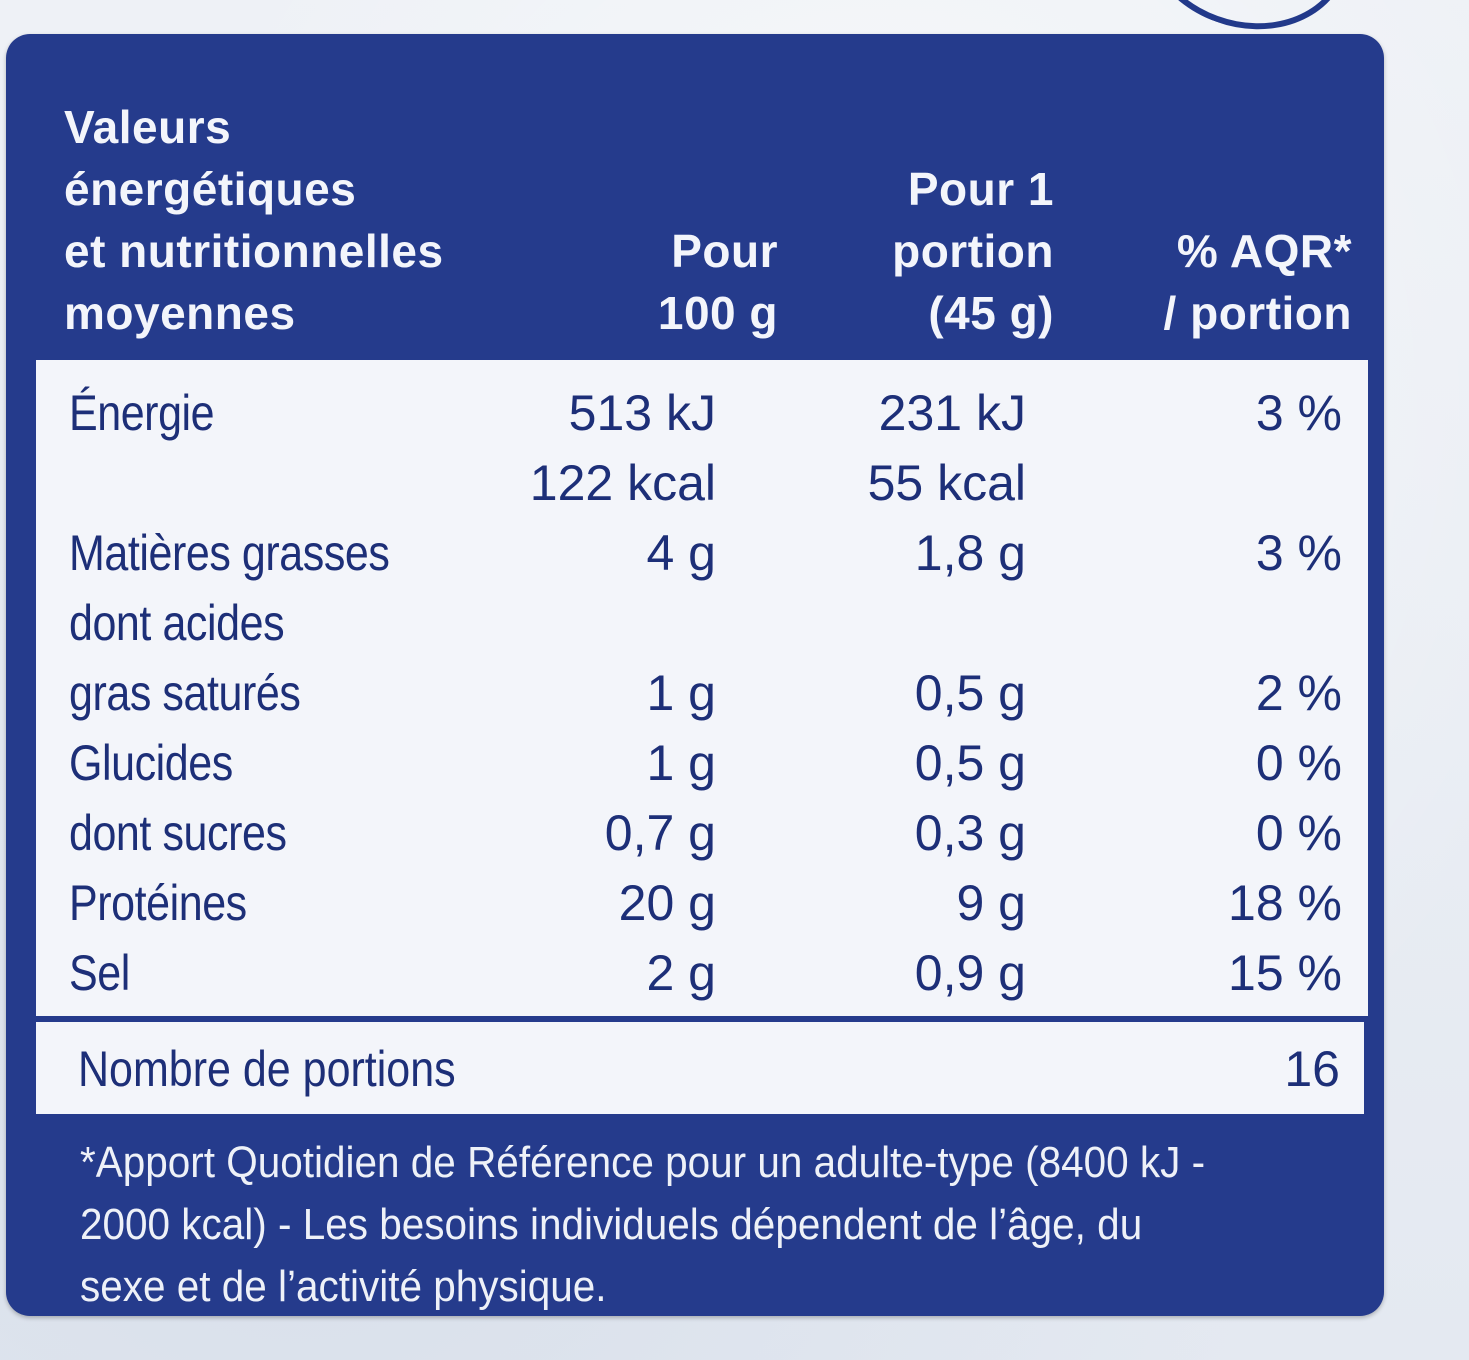  I want to click on header-per-portion: Pour 1 portion (45 g), so click(940, 251).